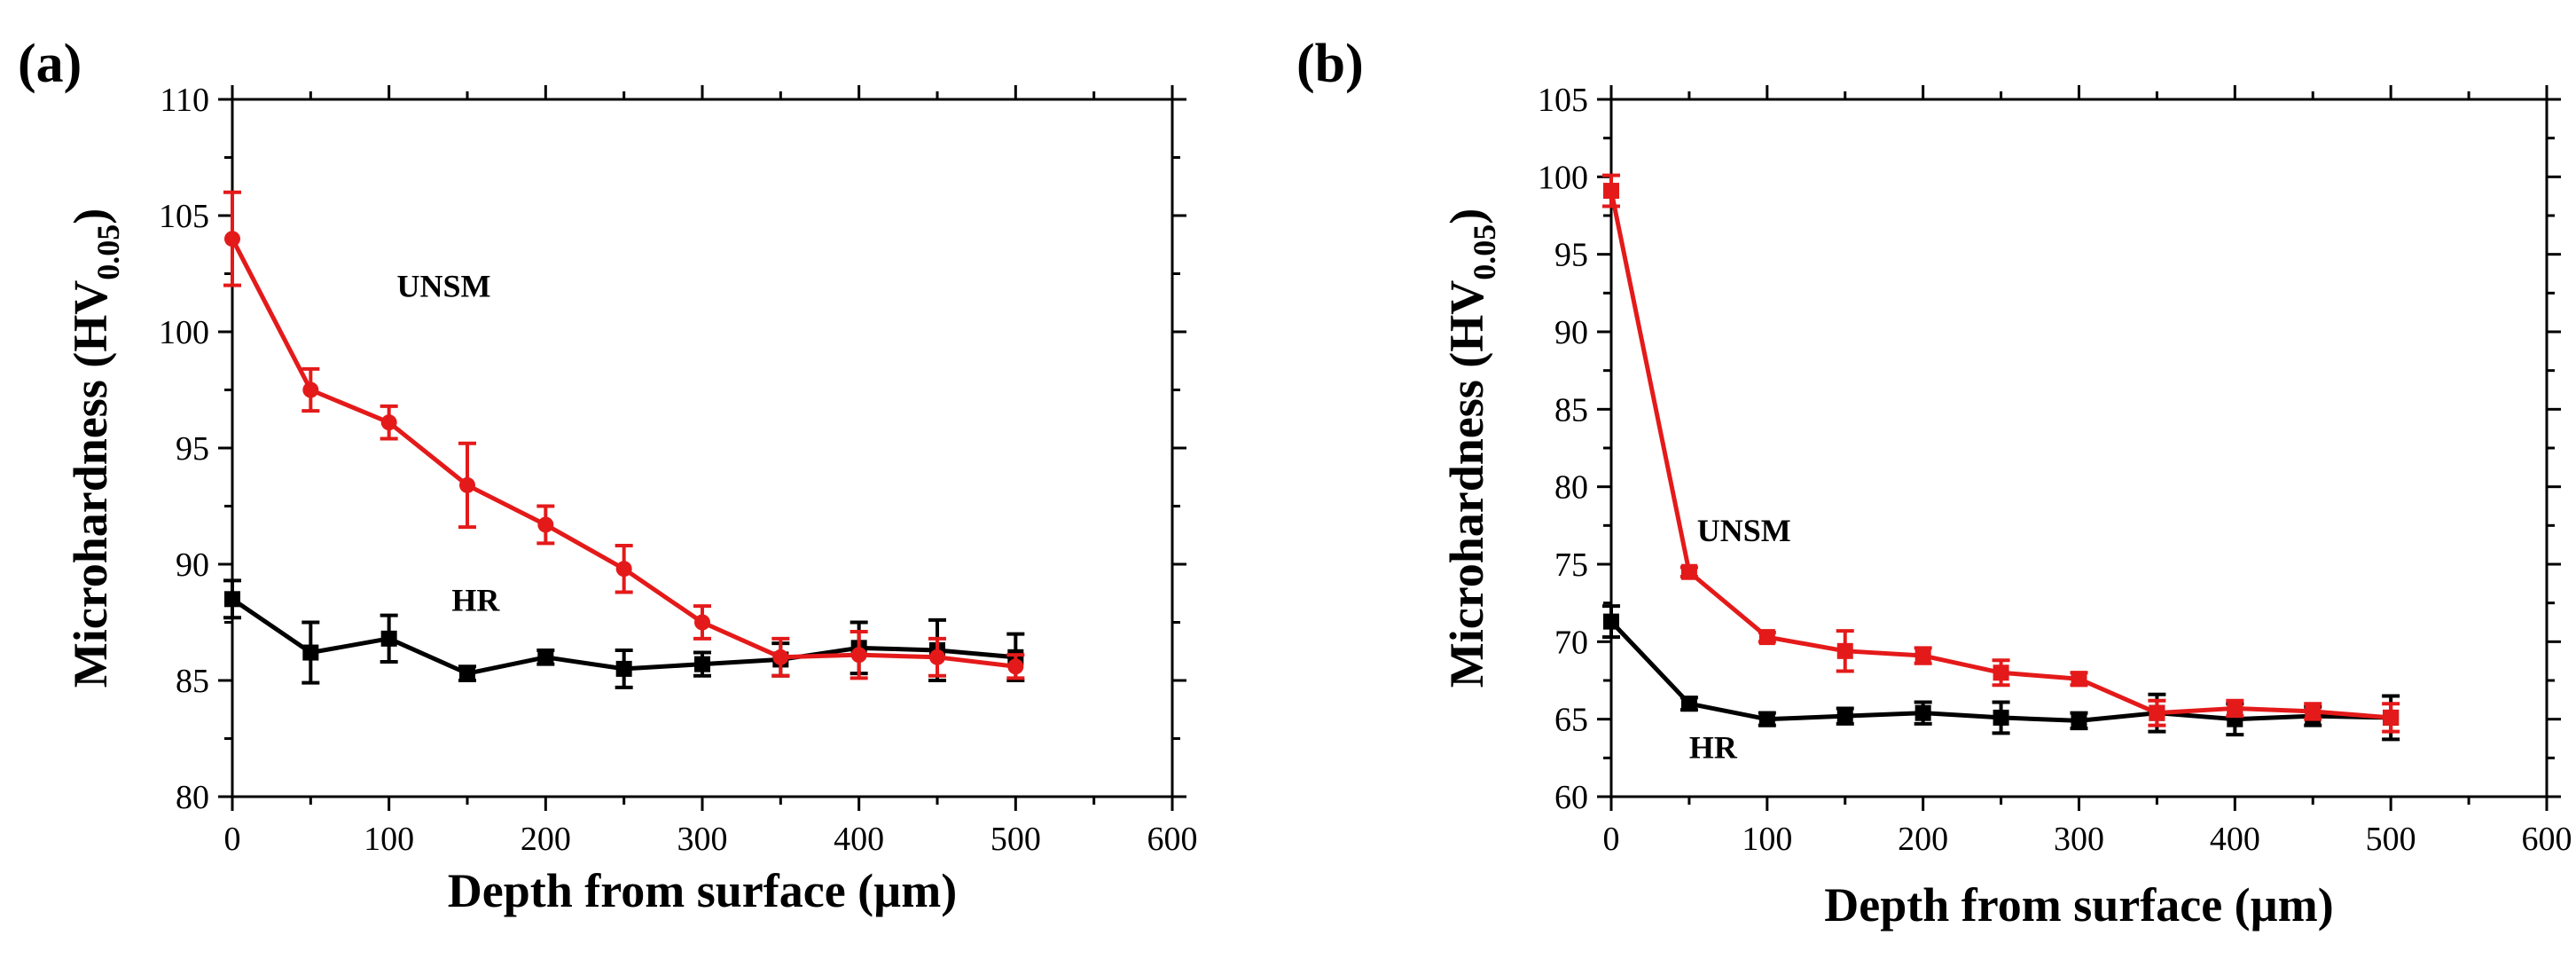 This screenshot has height=967, width=2576. Describe the element at coordinates (184, 100) in the screenshot. I see `y-tick-label: 110` at that location.